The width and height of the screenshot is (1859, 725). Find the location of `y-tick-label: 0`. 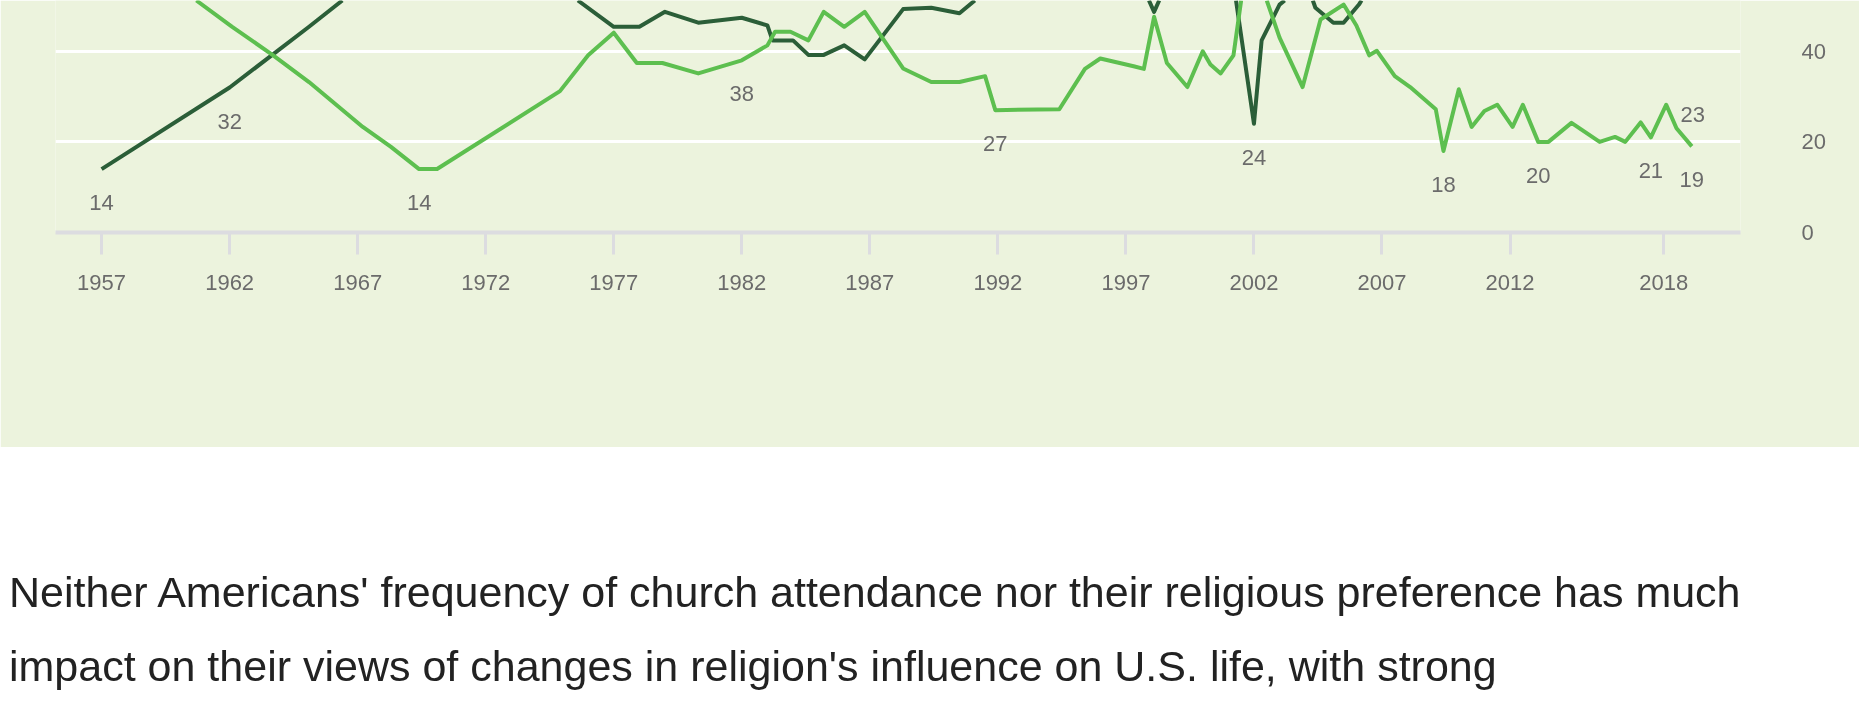

y-tick-label: 0 is located at coordinates (1807, 232).